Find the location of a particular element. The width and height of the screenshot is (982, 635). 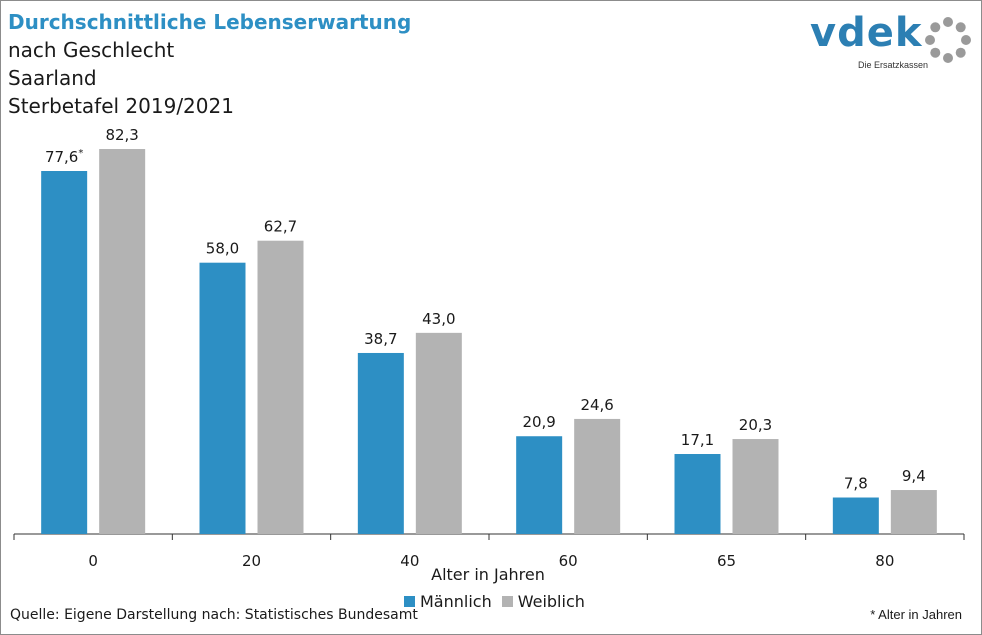

data-label: 43,0 is located at coordinates (438, 319).